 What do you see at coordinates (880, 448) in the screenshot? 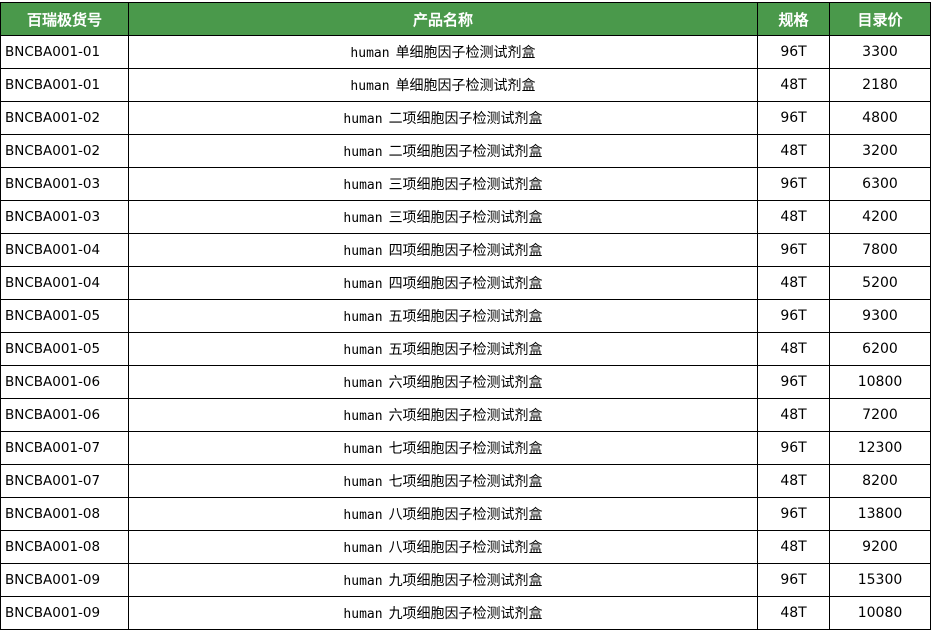
I see `price-cell: 12300` at bounding box center [880, 448].